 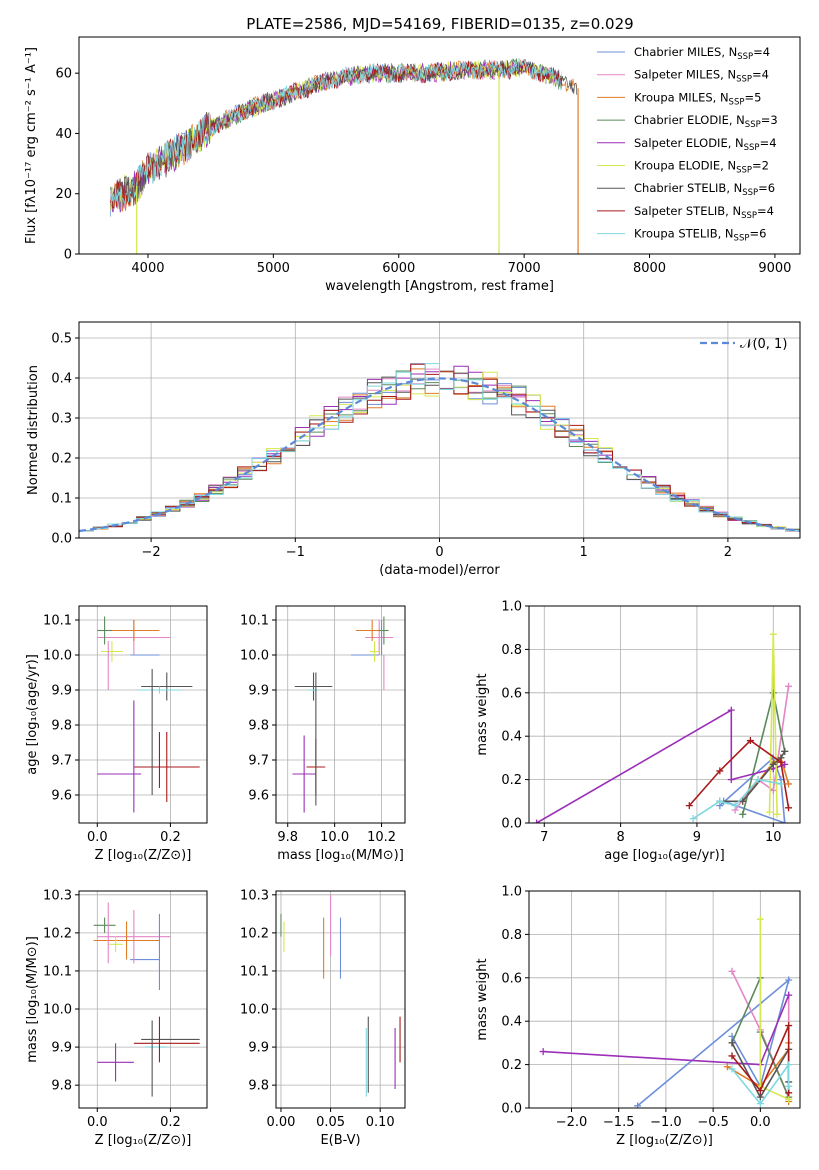 What do you see at coordinates (511, 1022) in the screenshot?
I see `y-tick-label: 0.4` at bounding box center [511, 1022].